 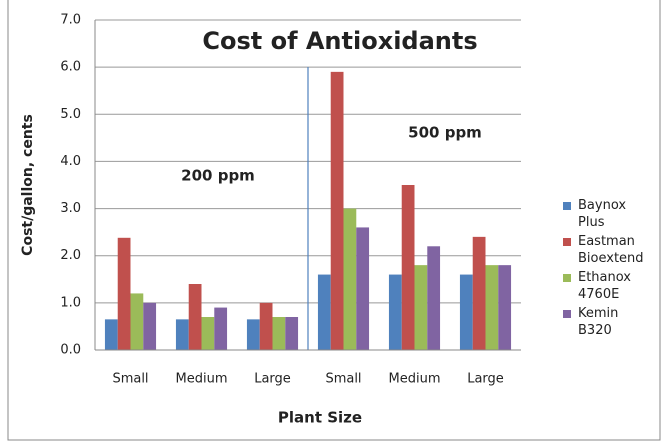 What do you see at coordinates (28, 185) in the screenshot?
I see `y-axis-label: Cost/gallon, cents` at bounding box center [28, 185].